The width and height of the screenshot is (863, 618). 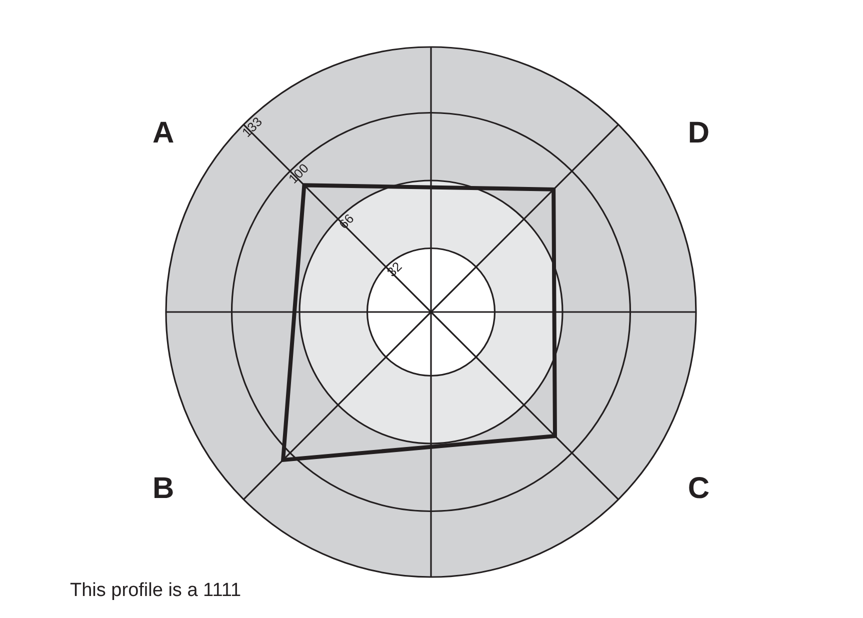 I want to click on spoke-label: B, so click(x=163, y=488).